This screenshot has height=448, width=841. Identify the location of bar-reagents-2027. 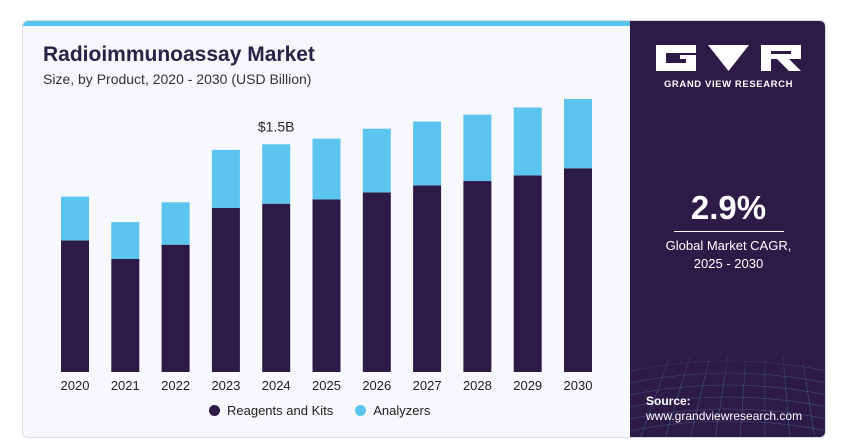
(427, 278).